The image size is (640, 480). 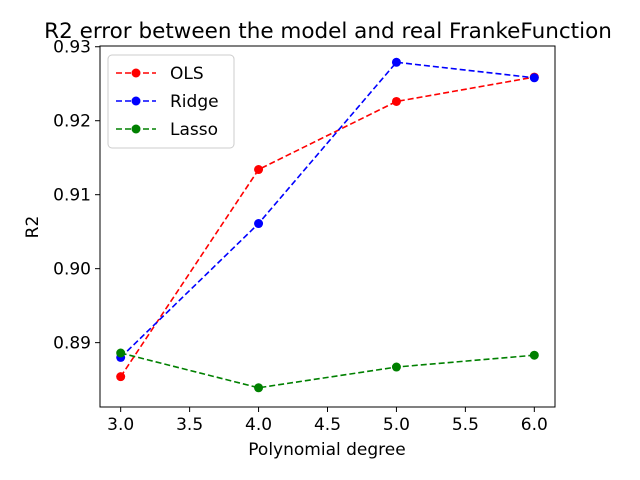 What do you see at coordinates (136, 73) in the screenshot?
I see `legend-marker-ols` at bounding box center [136, 73].